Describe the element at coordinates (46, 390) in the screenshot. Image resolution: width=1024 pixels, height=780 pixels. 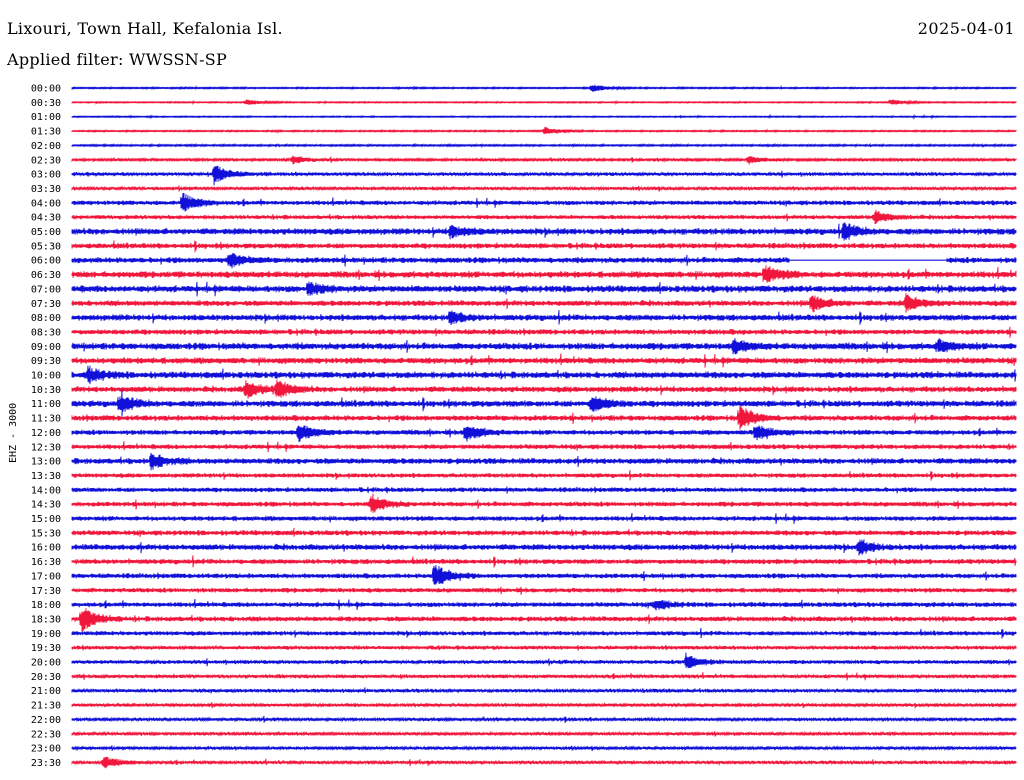
I see `tick-label-10:30: 10:30` at that location.